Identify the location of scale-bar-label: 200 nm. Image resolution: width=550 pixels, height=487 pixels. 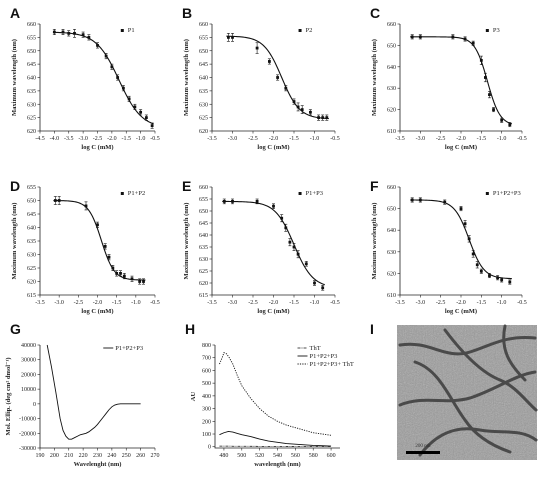
(422, 446).